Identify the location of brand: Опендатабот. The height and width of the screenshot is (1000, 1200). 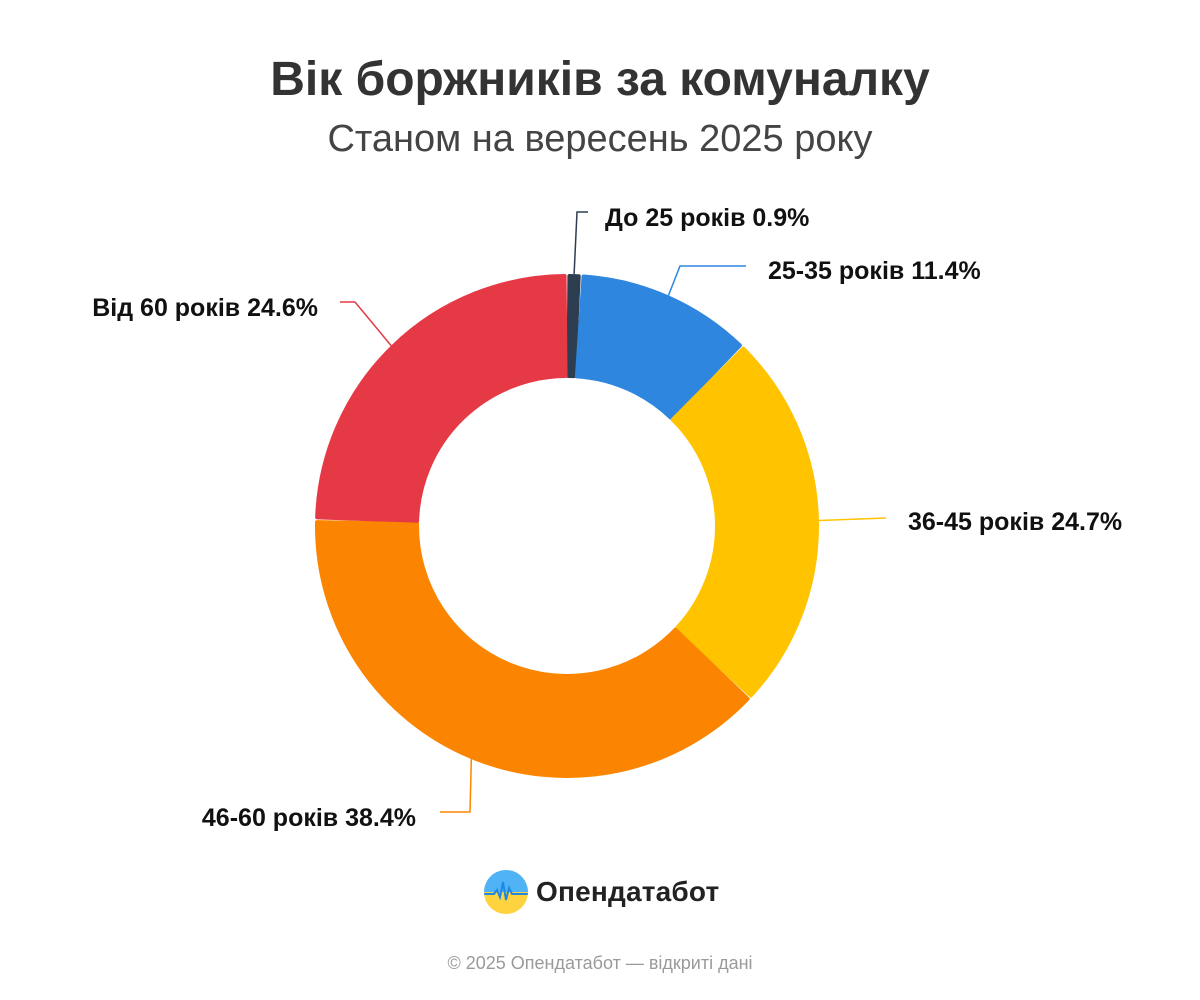
(601, 892).